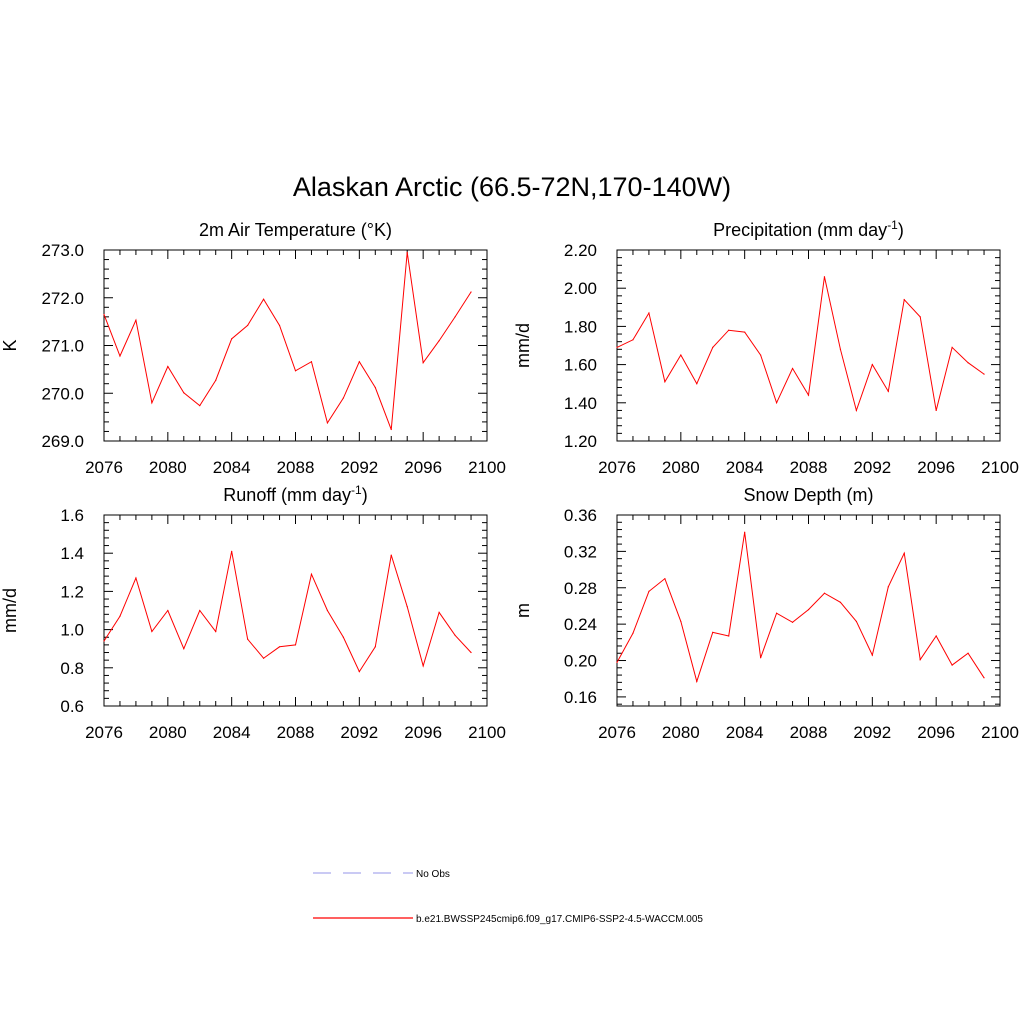 This screenshot has width=1024, height=1024. What do you see at coordinates (580, 365) in the screenshot?
I see `y-tick-label: 1.60` at bounding box center [580, 365].